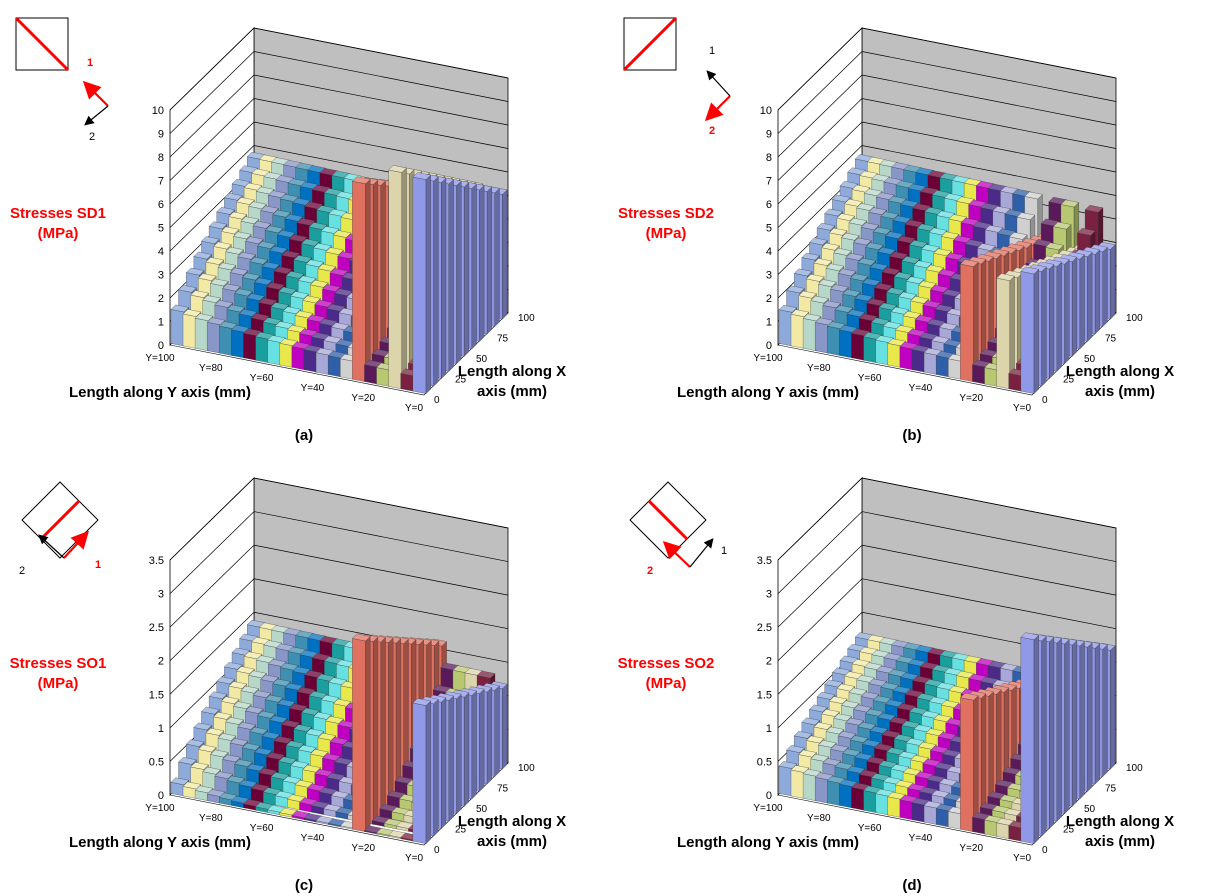 The image size is (1215, 896). I want to click on z-axis-title: Stresses SD2, so click(666, 213).